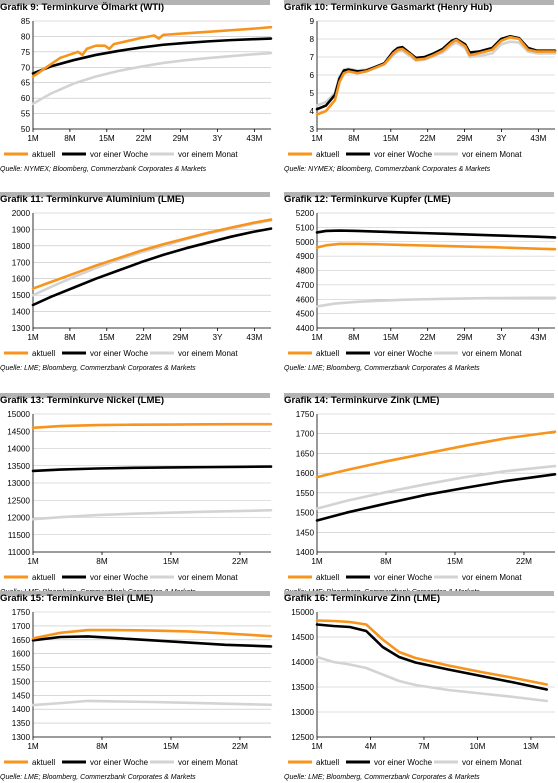 The height and width of the screenshot is (783, 558). I want to click on y-tick-label: 65, so click(26, 83).